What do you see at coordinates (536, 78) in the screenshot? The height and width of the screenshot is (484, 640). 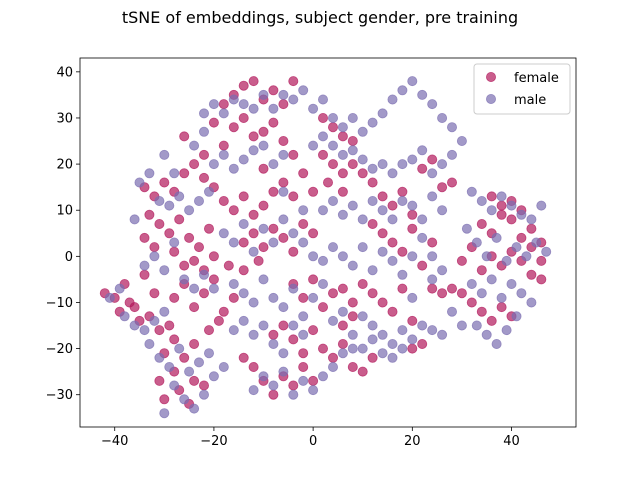 I see `legend-label-female: female` at bounding box center [536, 78].